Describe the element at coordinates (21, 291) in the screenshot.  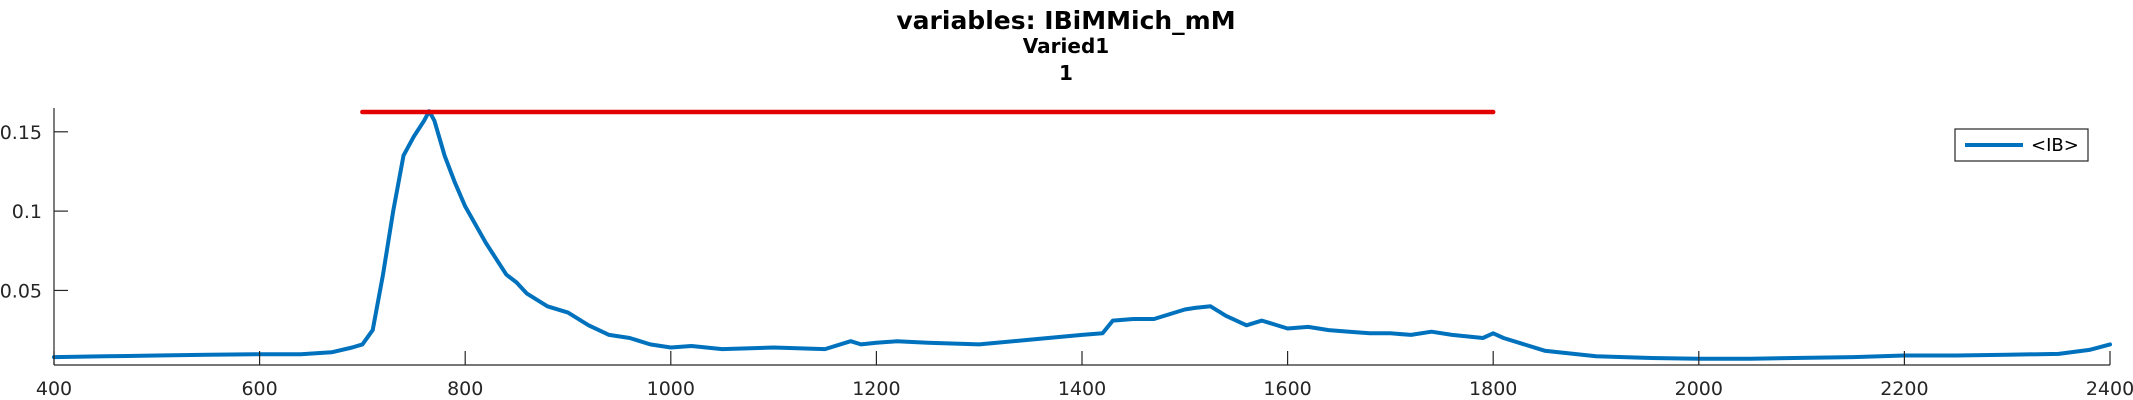
I see `y-tick-label: 0.05` at that location.